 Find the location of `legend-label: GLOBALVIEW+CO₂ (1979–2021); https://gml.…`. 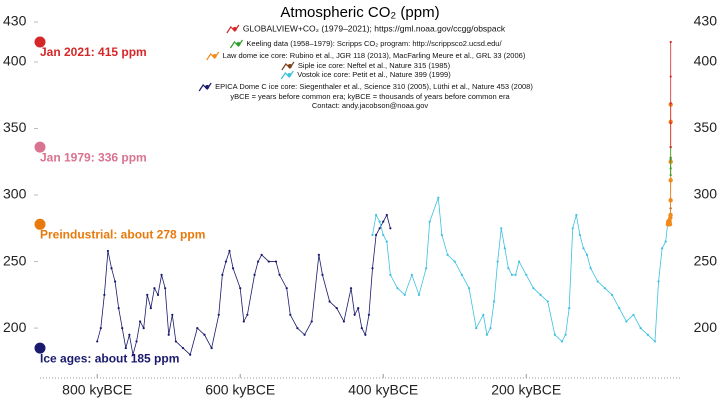

legend-label: GLOBALVIEW+CO₂ (1979–2021); https://gml.… is located at coordinates (374, 28).